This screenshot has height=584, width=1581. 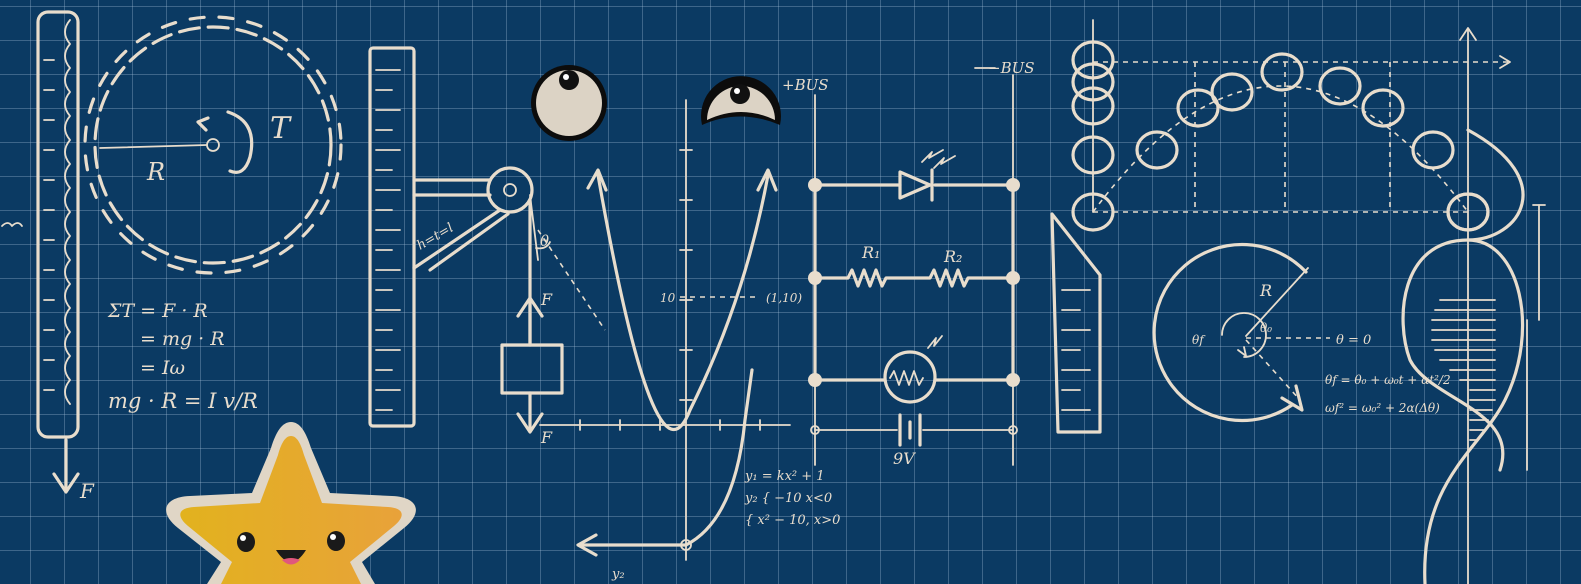 What do you see at coordinates (805, 85) in the screenshot?
I see `bus-left-label: +BUS` at bounding box center [805, 85].